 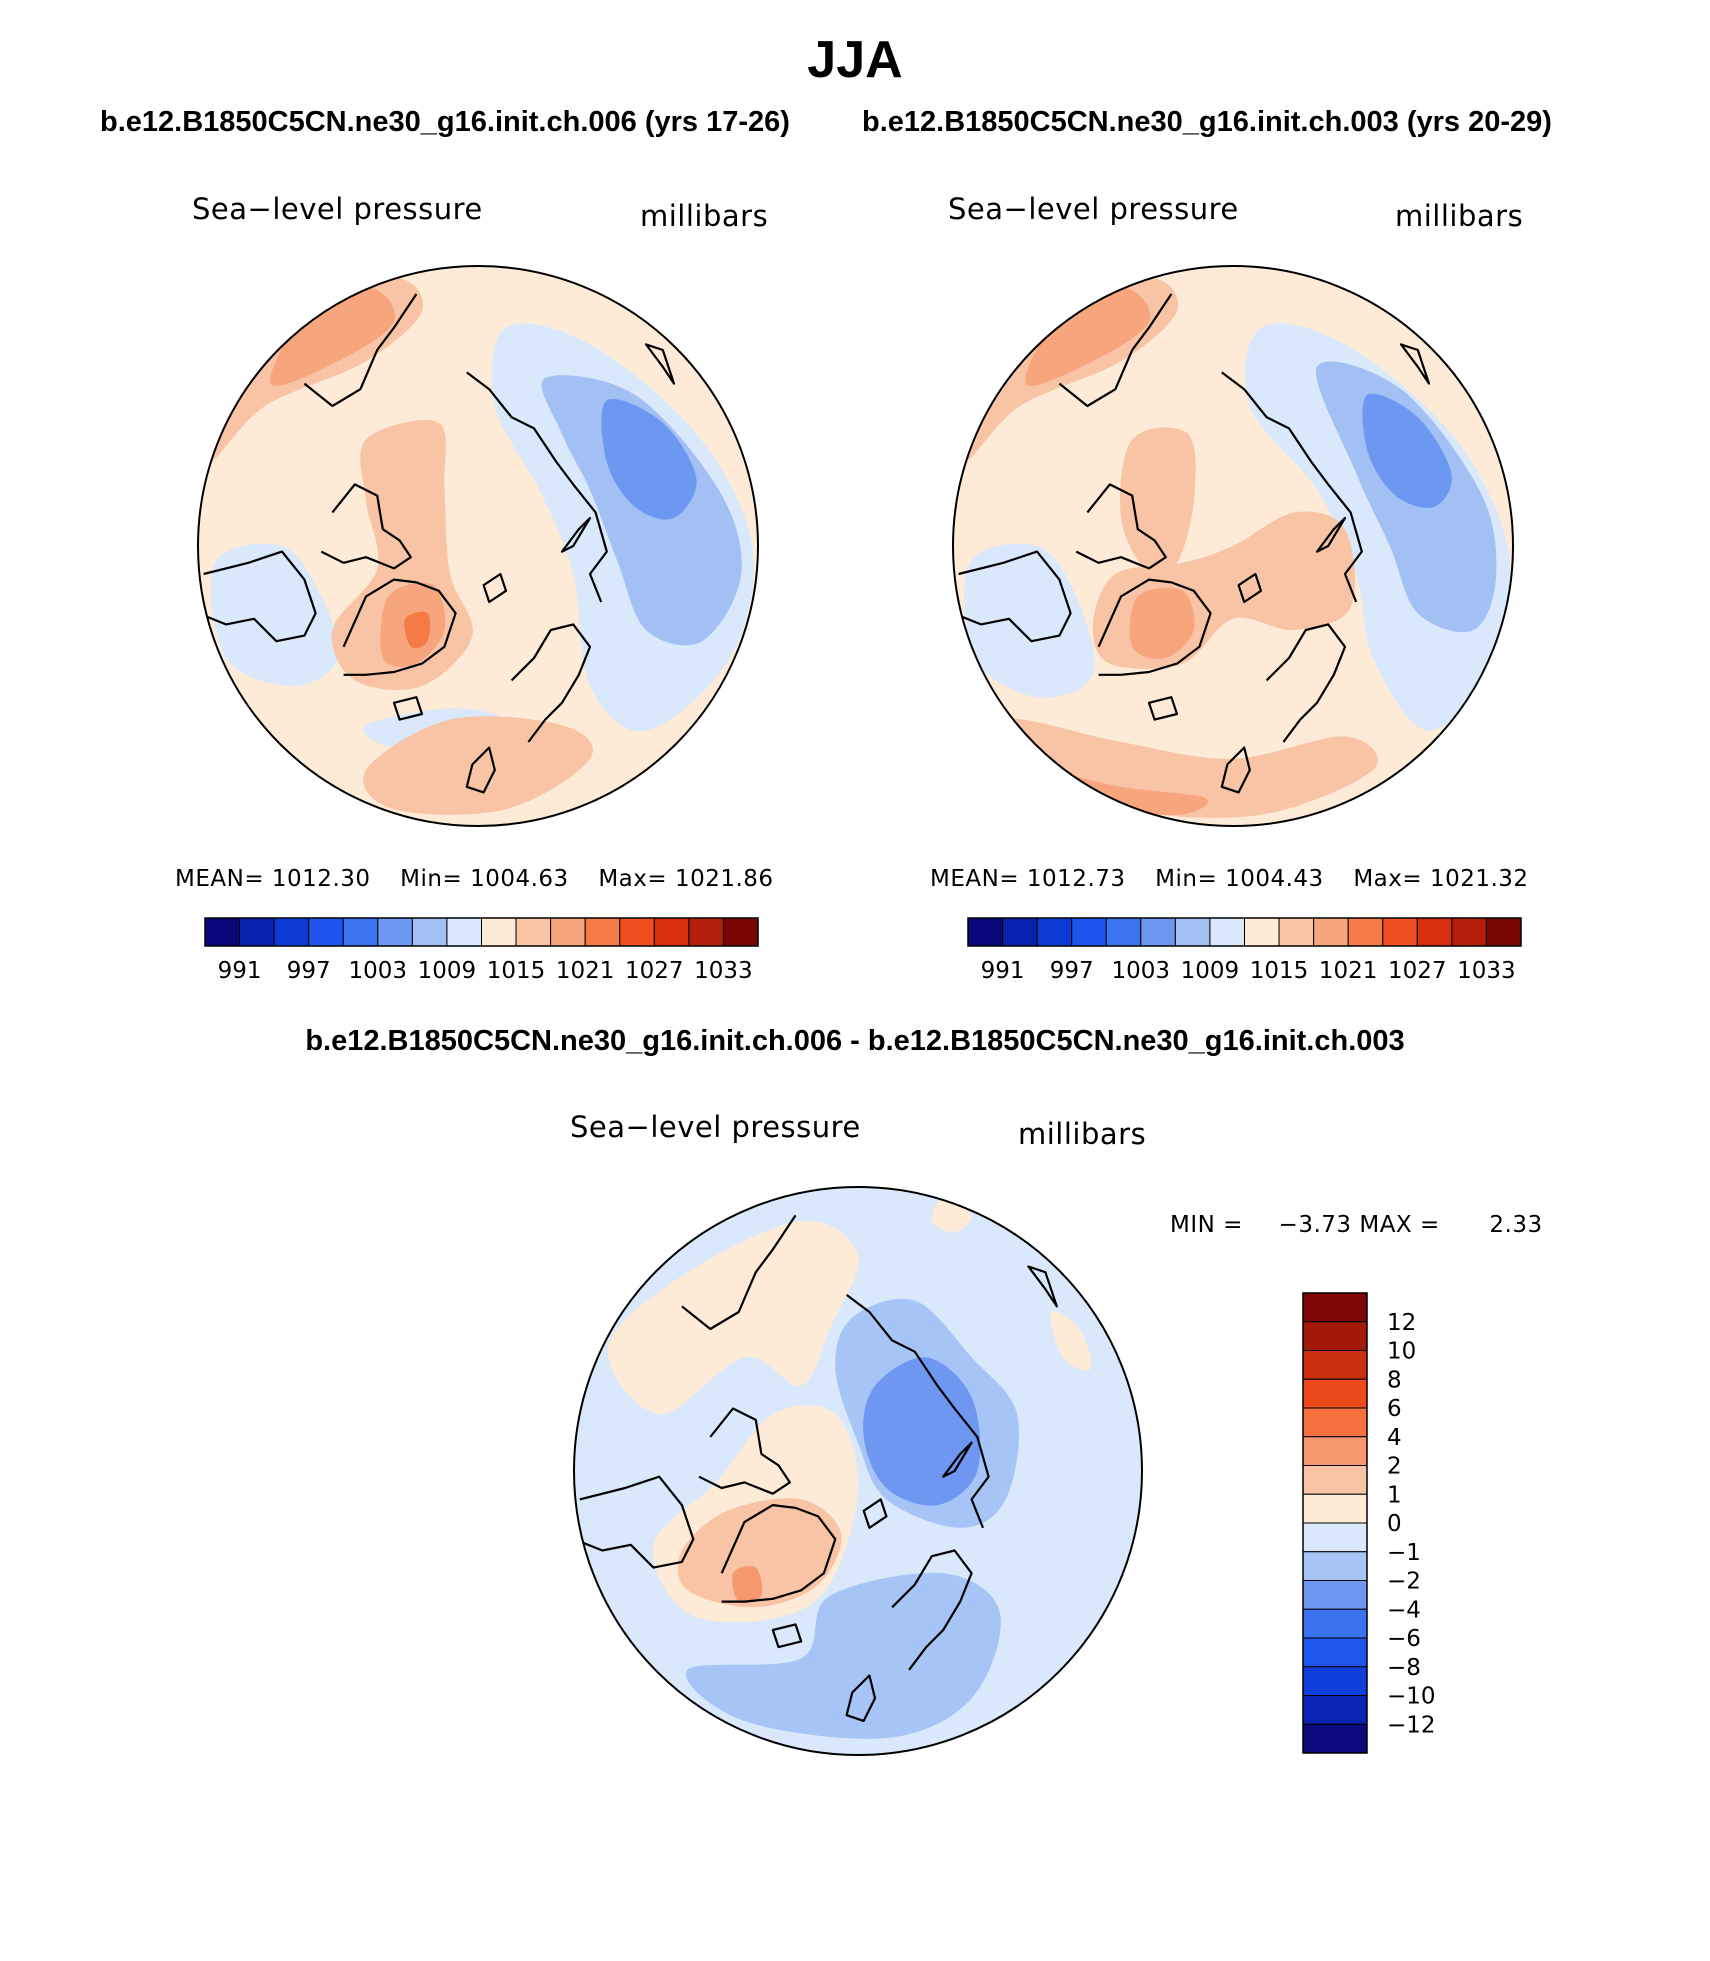 What do you see at coordinates (1348, 971) in the screenshot?
I see `panel2-colorbar-tick-5: 1021` at bounding box center [1348, 971].